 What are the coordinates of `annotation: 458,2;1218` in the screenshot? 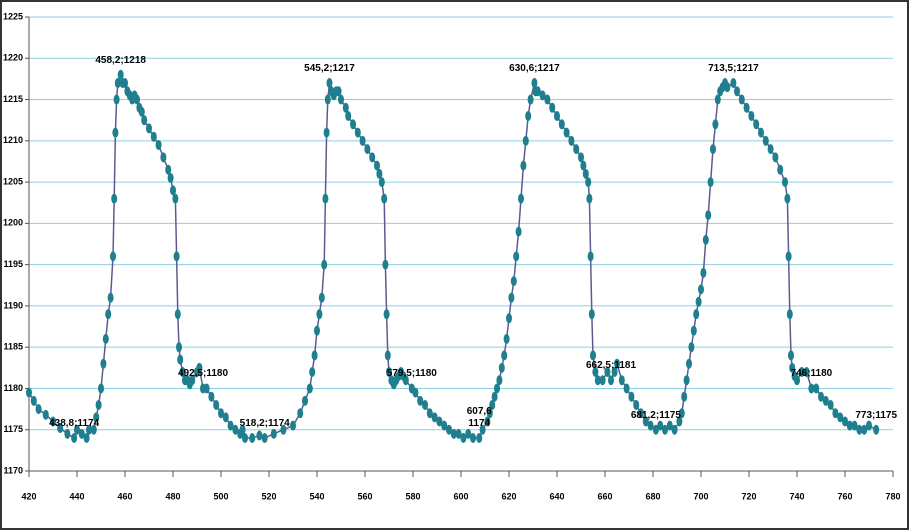 It's located at (120, 60).